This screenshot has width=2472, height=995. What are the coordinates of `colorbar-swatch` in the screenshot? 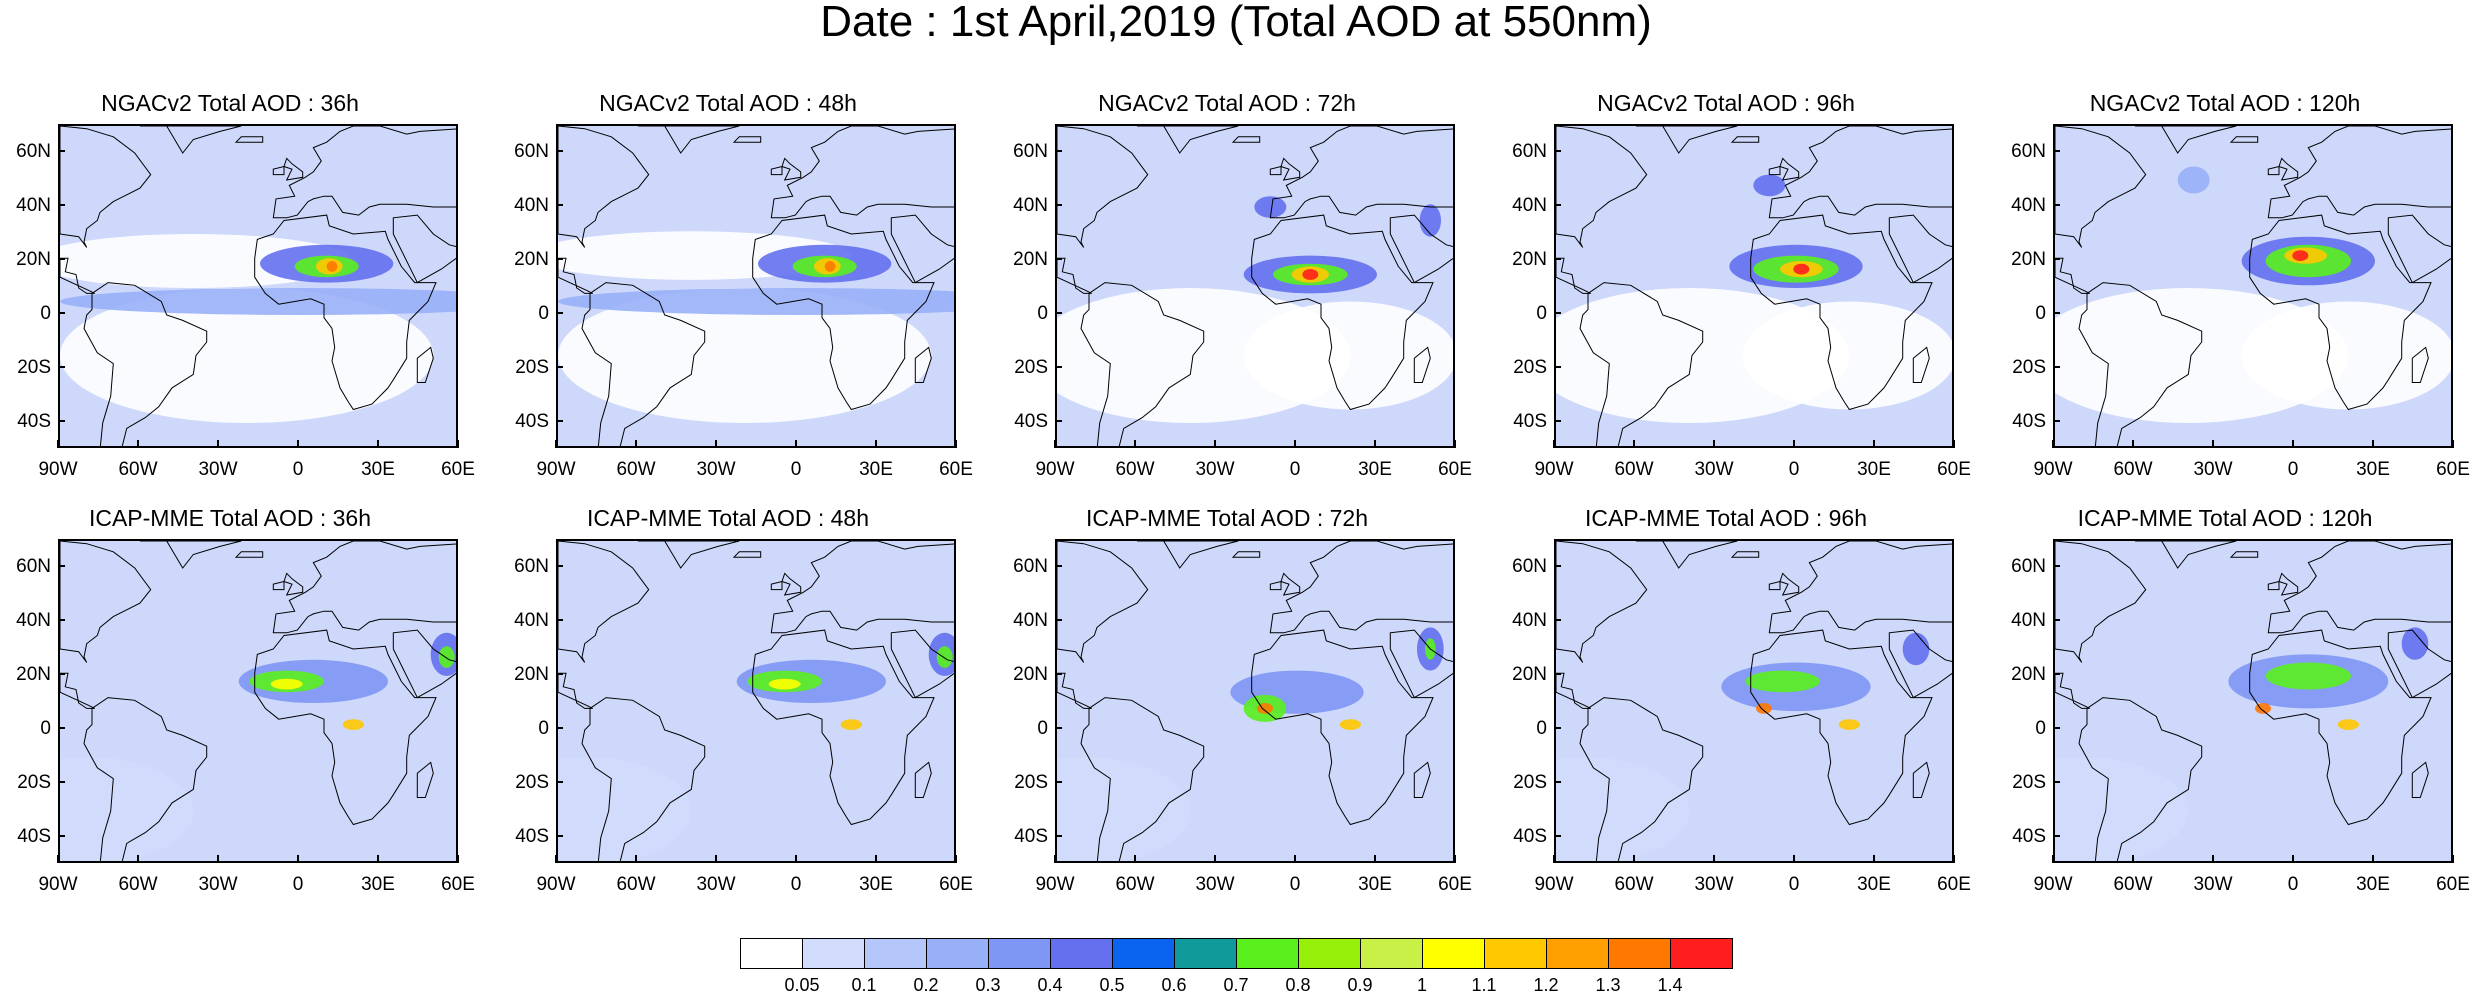 It's located at (1205, 953).